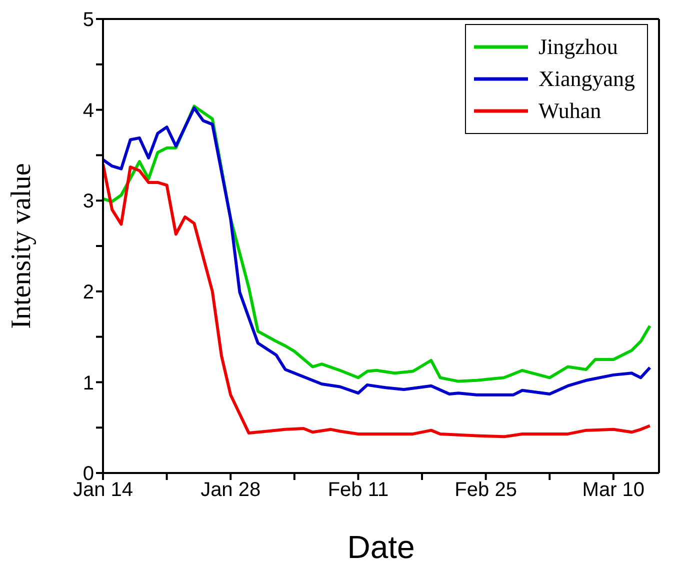 The width and height of the screenshot is (678, 575). Describe the element at coordinates (485, 490) in the screenshot. I see `x-tick-label: Feb 25` at that location.